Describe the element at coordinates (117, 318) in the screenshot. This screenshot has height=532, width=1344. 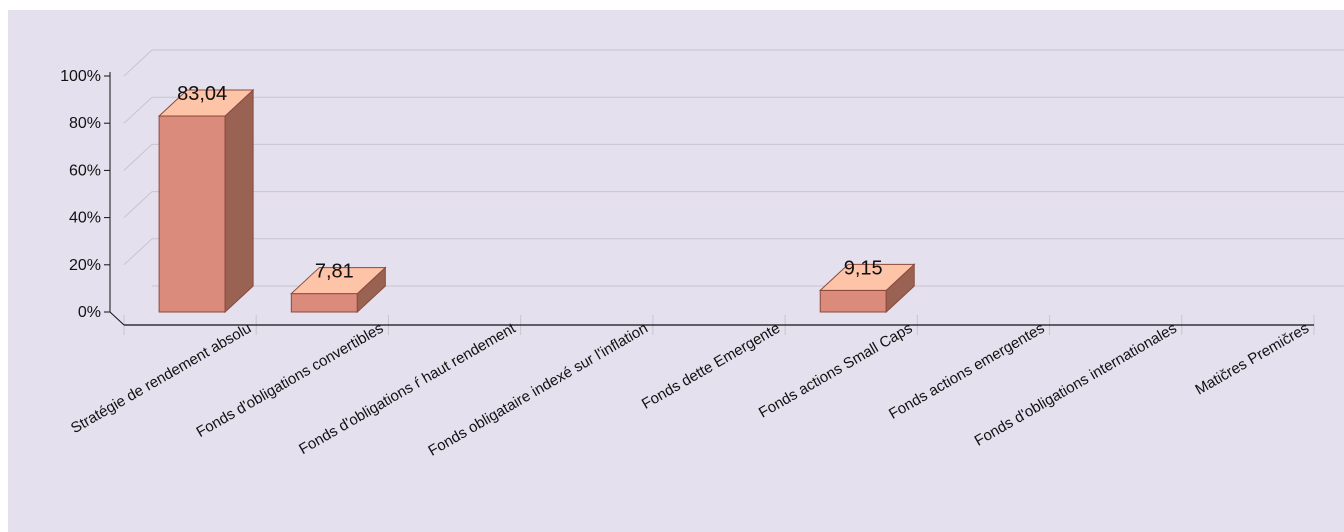
I see `axis-corner` at that location.